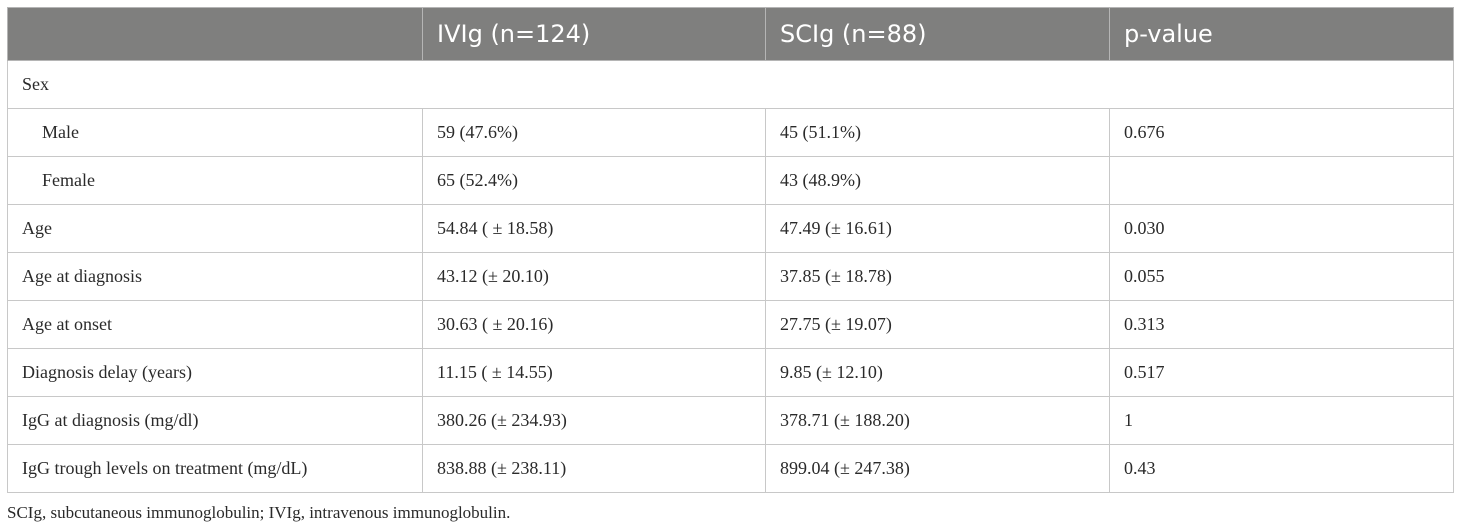 The width and height of the screenshot is (1460, 531). What do you see at coordinates (1281, 372) in the screenshot?
I see `p-value-cell: 0.517` at bounding box center [1281, 372].